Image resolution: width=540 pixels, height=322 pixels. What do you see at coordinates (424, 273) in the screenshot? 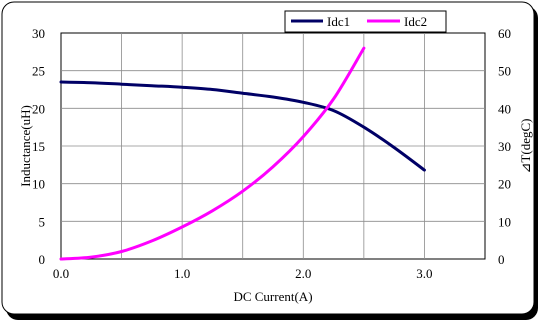
I see `x-tick-label: 3.0` at bounding box center [424, 273].